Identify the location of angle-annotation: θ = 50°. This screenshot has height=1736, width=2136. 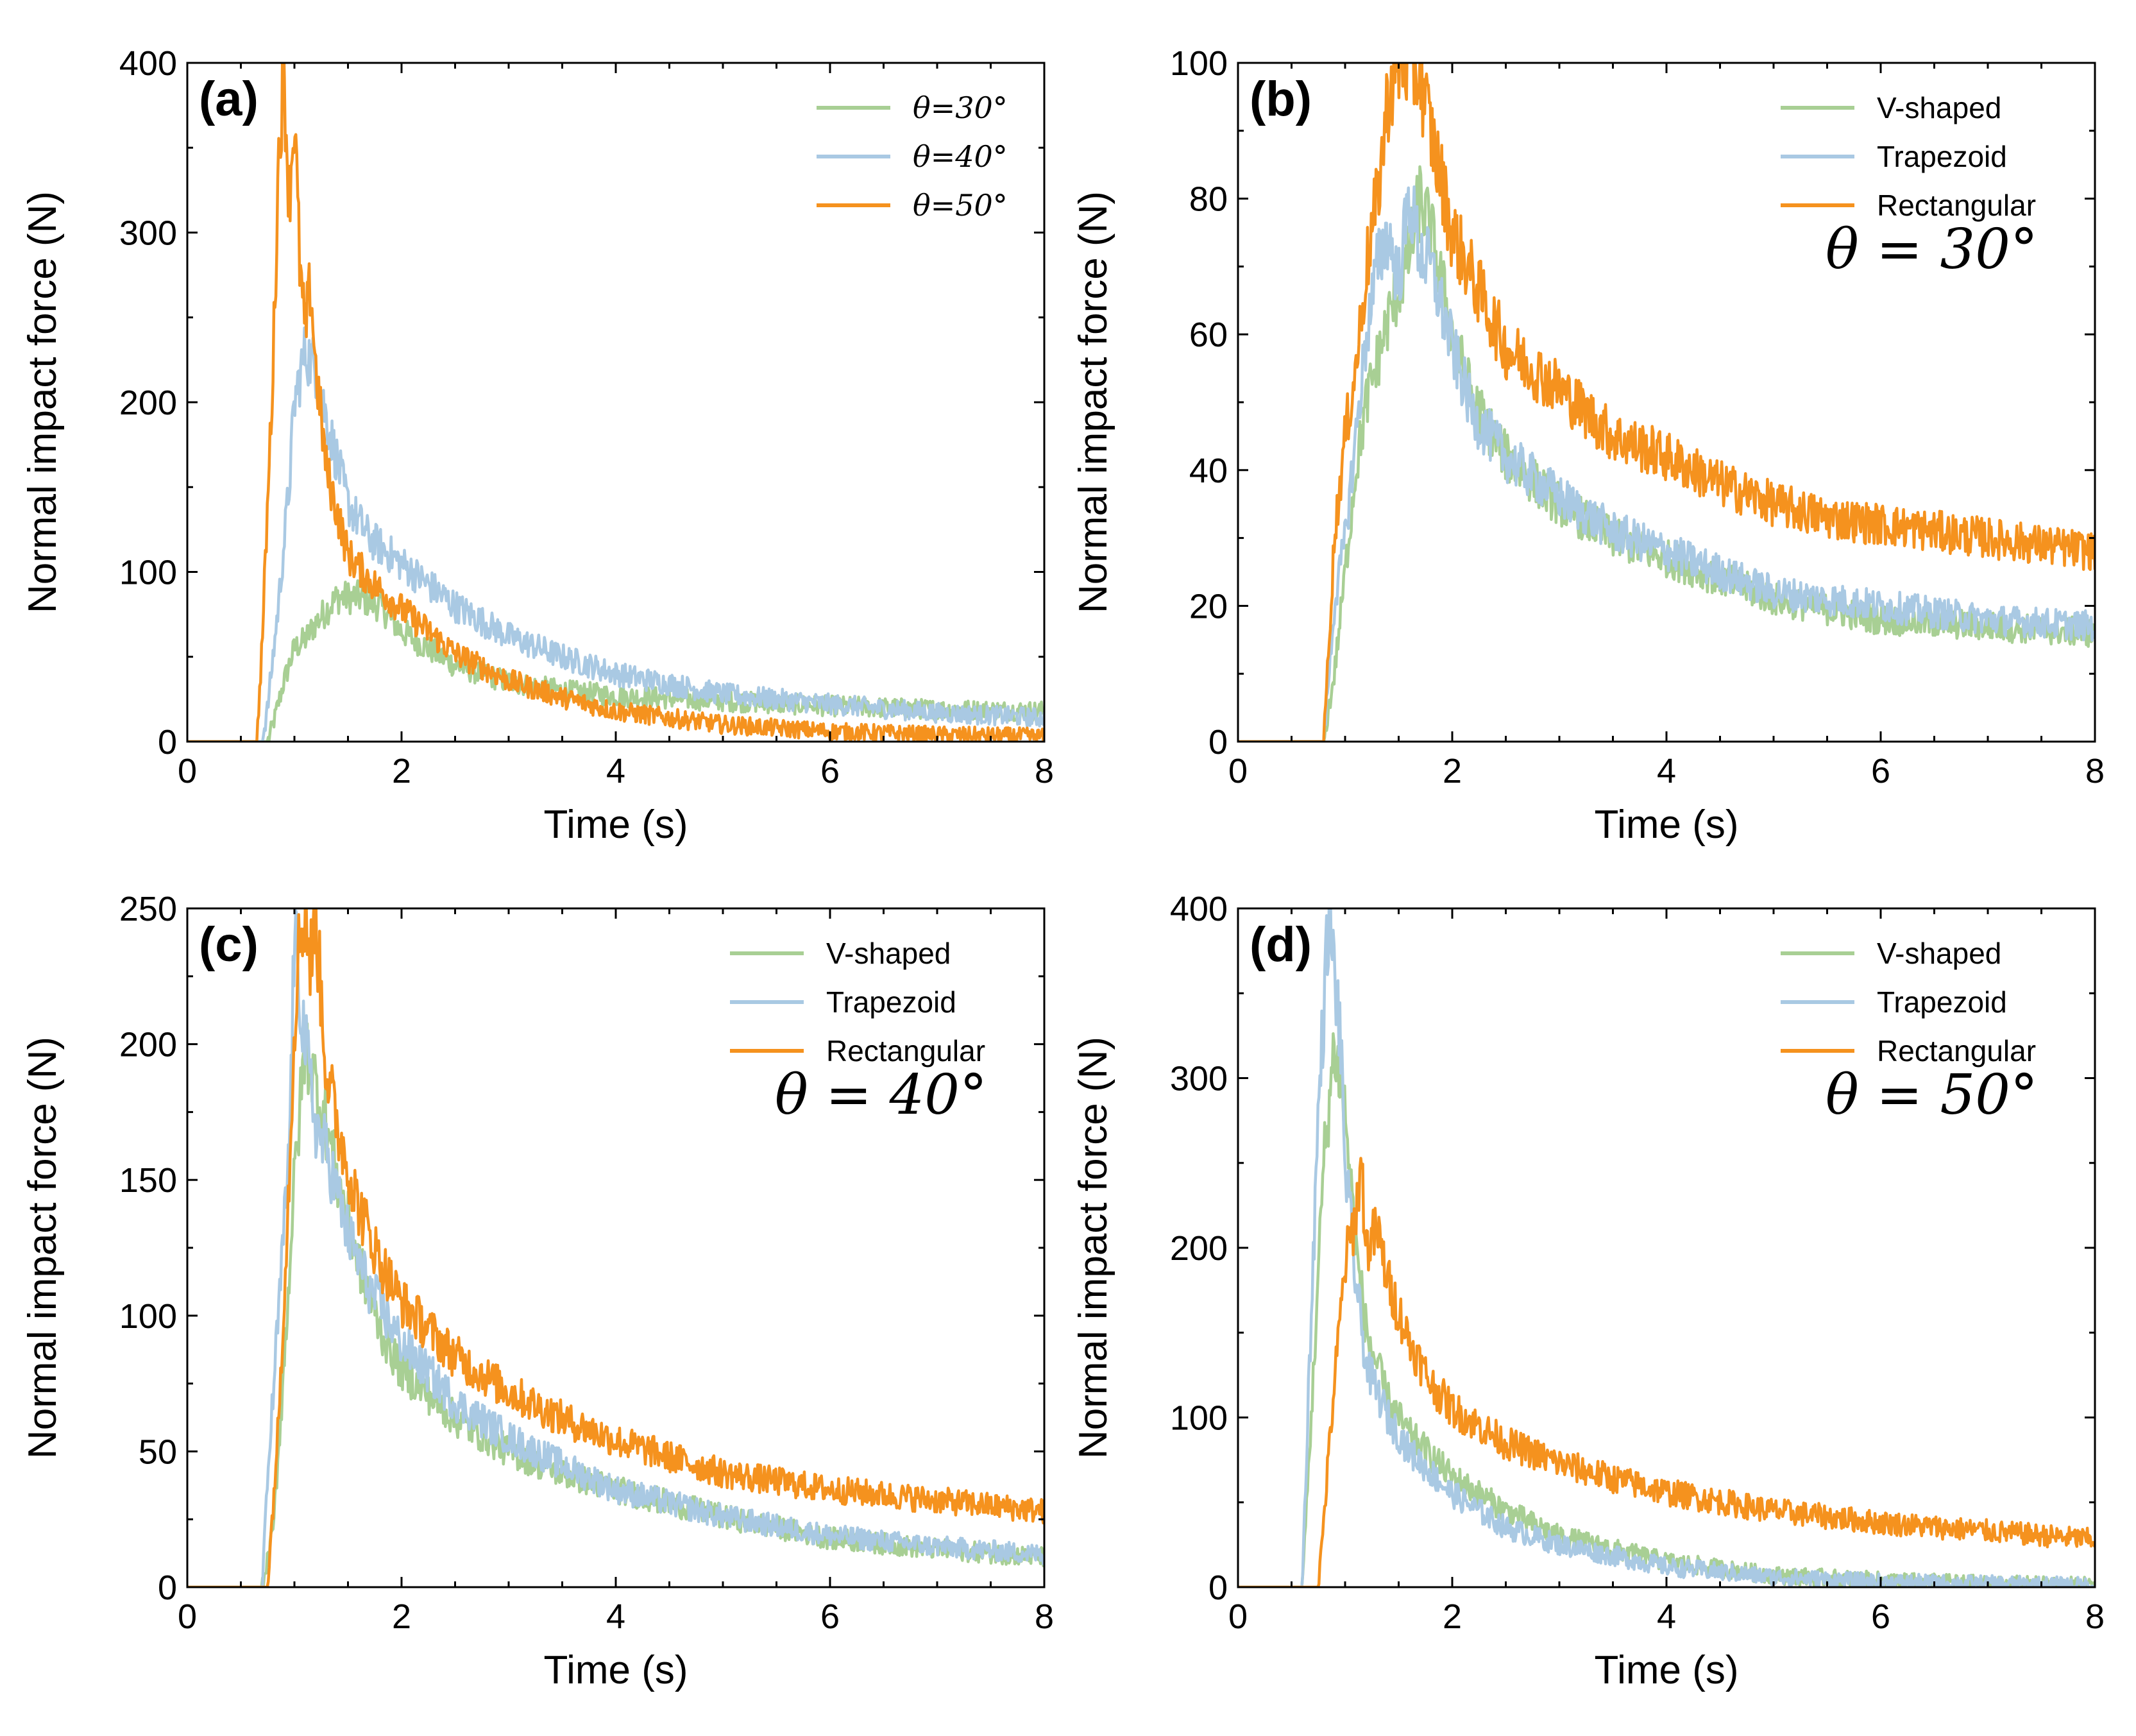
(1932, 1095).